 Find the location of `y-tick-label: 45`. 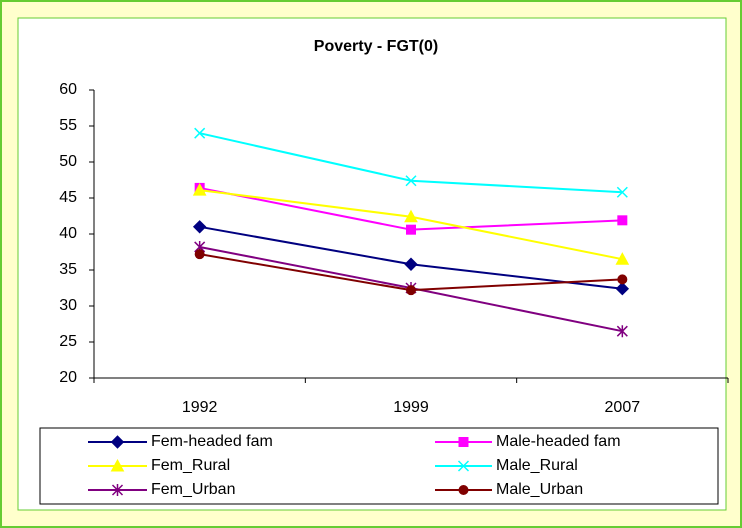

y-tick-label: 45 is located at coordinates (68, 197).